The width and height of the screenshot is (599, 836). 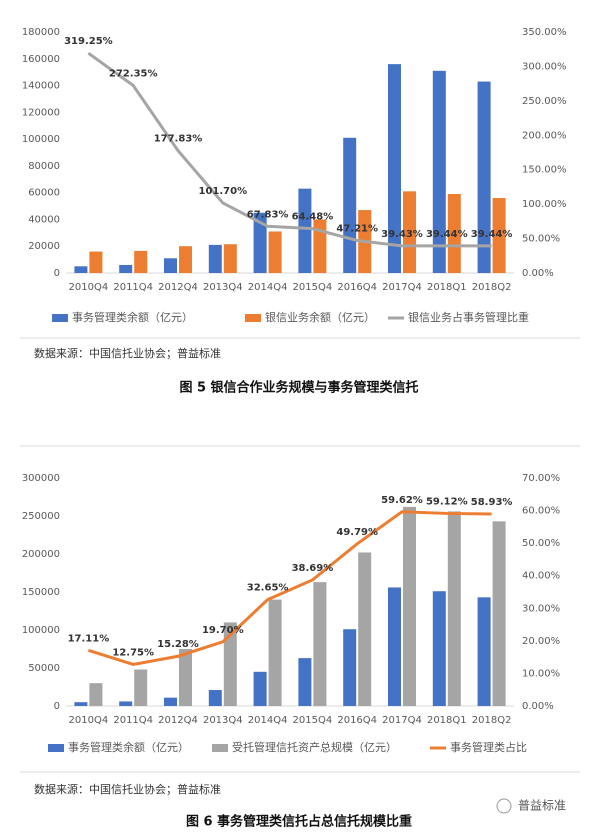 I want to click on legend-label: 事务管理类占比, so click(x=488, y=747).